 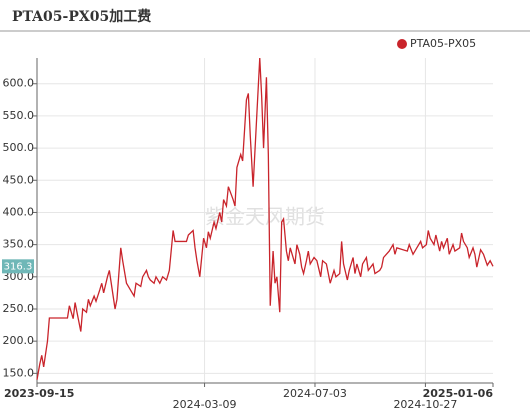 I want to click on y-tick-label: 450.0, so click(x=19, y=179).